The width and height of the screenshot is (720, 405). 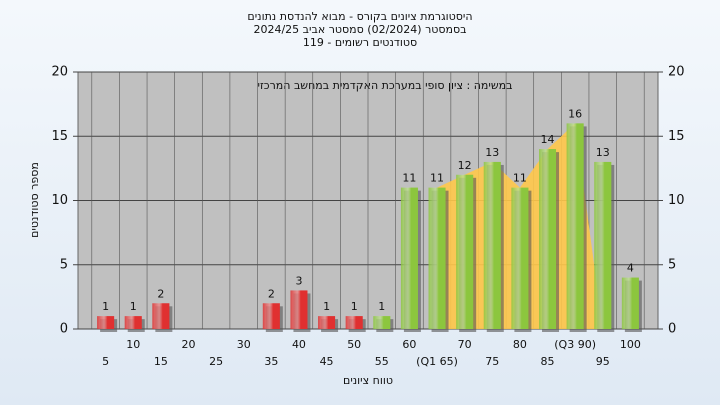 I want to click on chart-subtitle: בסמסטר (02/2024) סמסטר אביב 2024/25, so click(x=359, y=29).